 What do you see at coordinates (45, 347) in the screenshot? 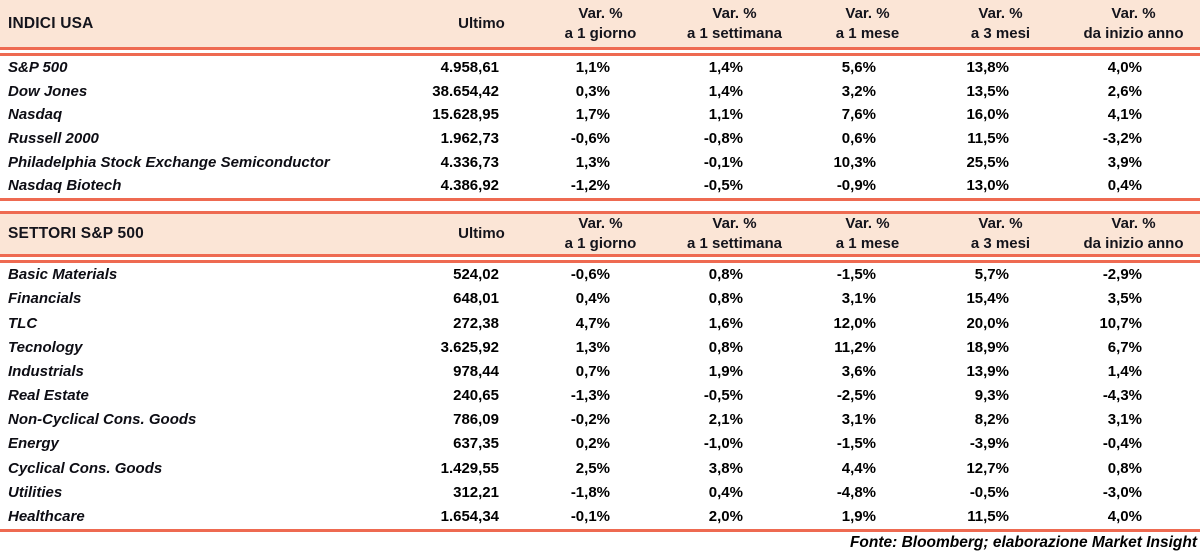
I see `row-label: Tecnology` at bounding box center [45, 347].